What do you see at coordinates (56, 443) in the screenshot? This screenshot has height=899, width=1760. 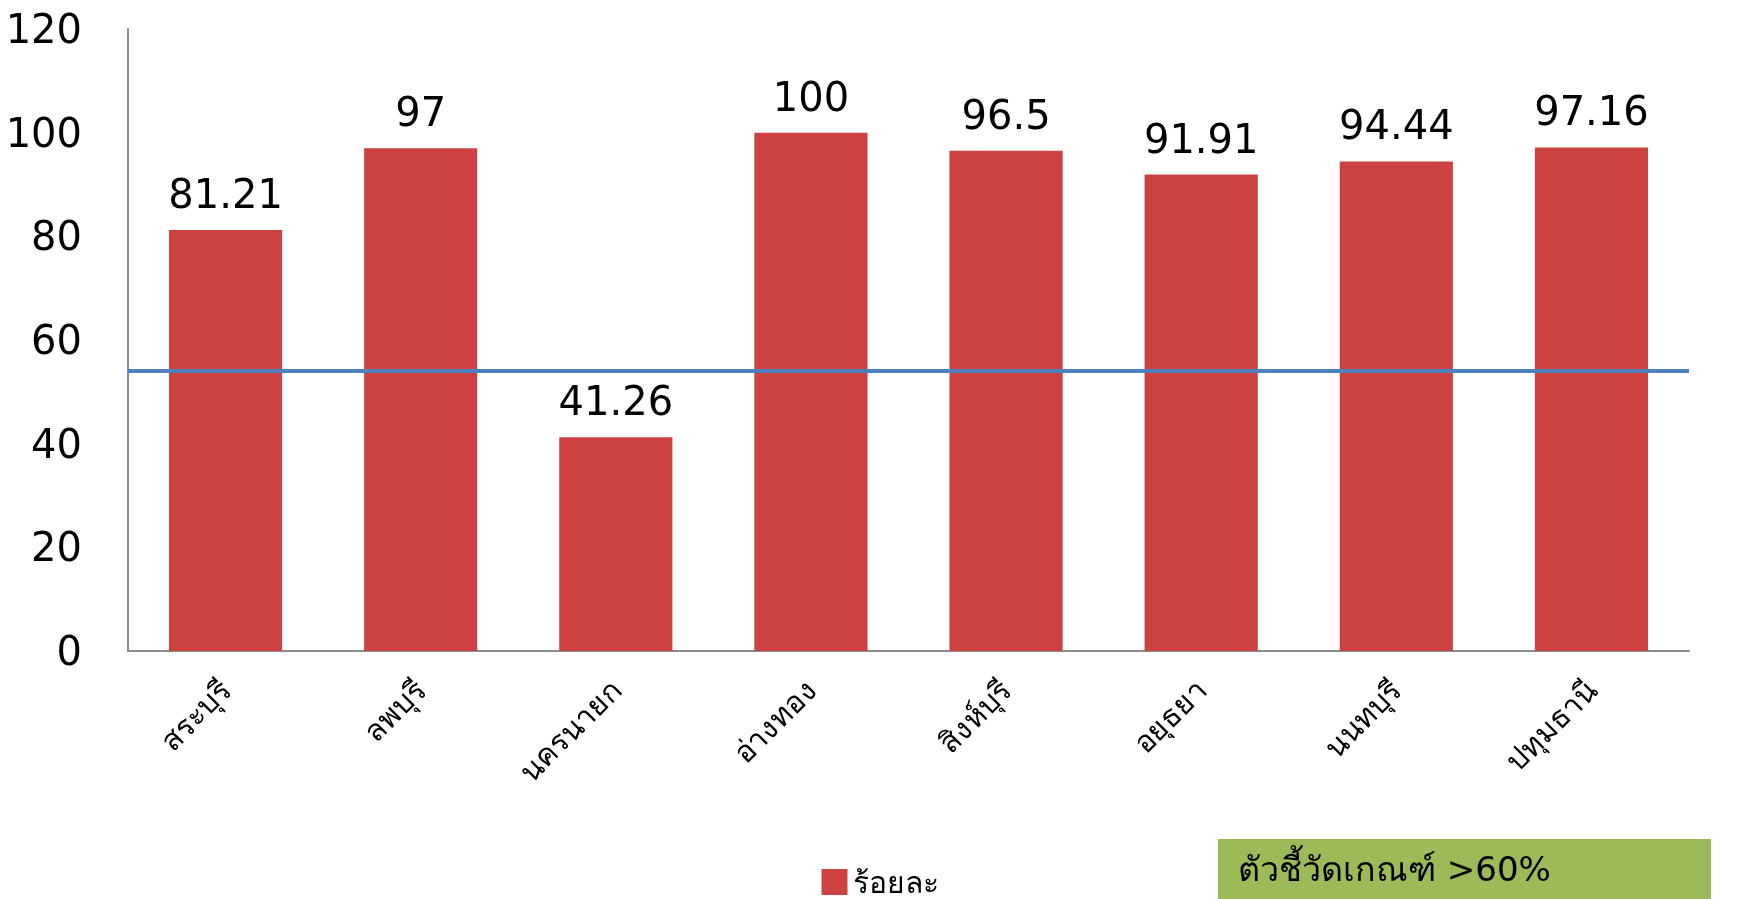 I see `y-tick-label: 40` at bounding box center [56, 443].